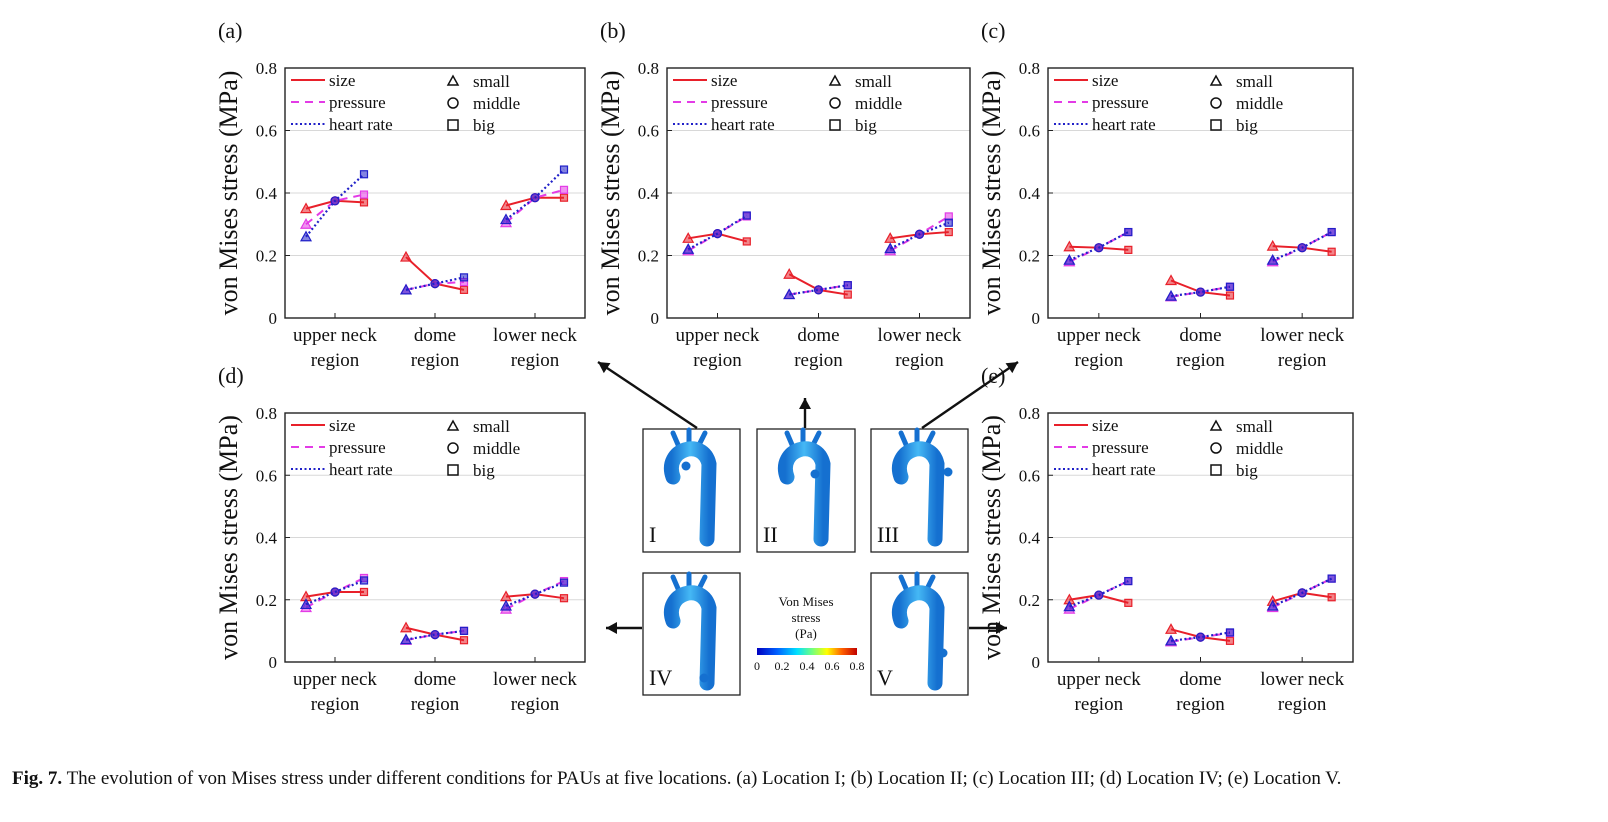 The image size is (1608, 822). I want to click on aorta-thumbnail-I: I, so click(691, 490).